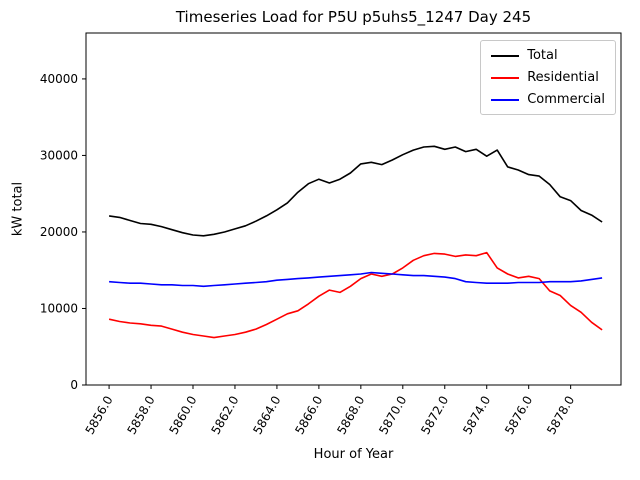 The image size is (640, 480). What do you see at coordinates (355, 295) in the screenshot?
I see `line-residential` at bounding box center [355, 295].